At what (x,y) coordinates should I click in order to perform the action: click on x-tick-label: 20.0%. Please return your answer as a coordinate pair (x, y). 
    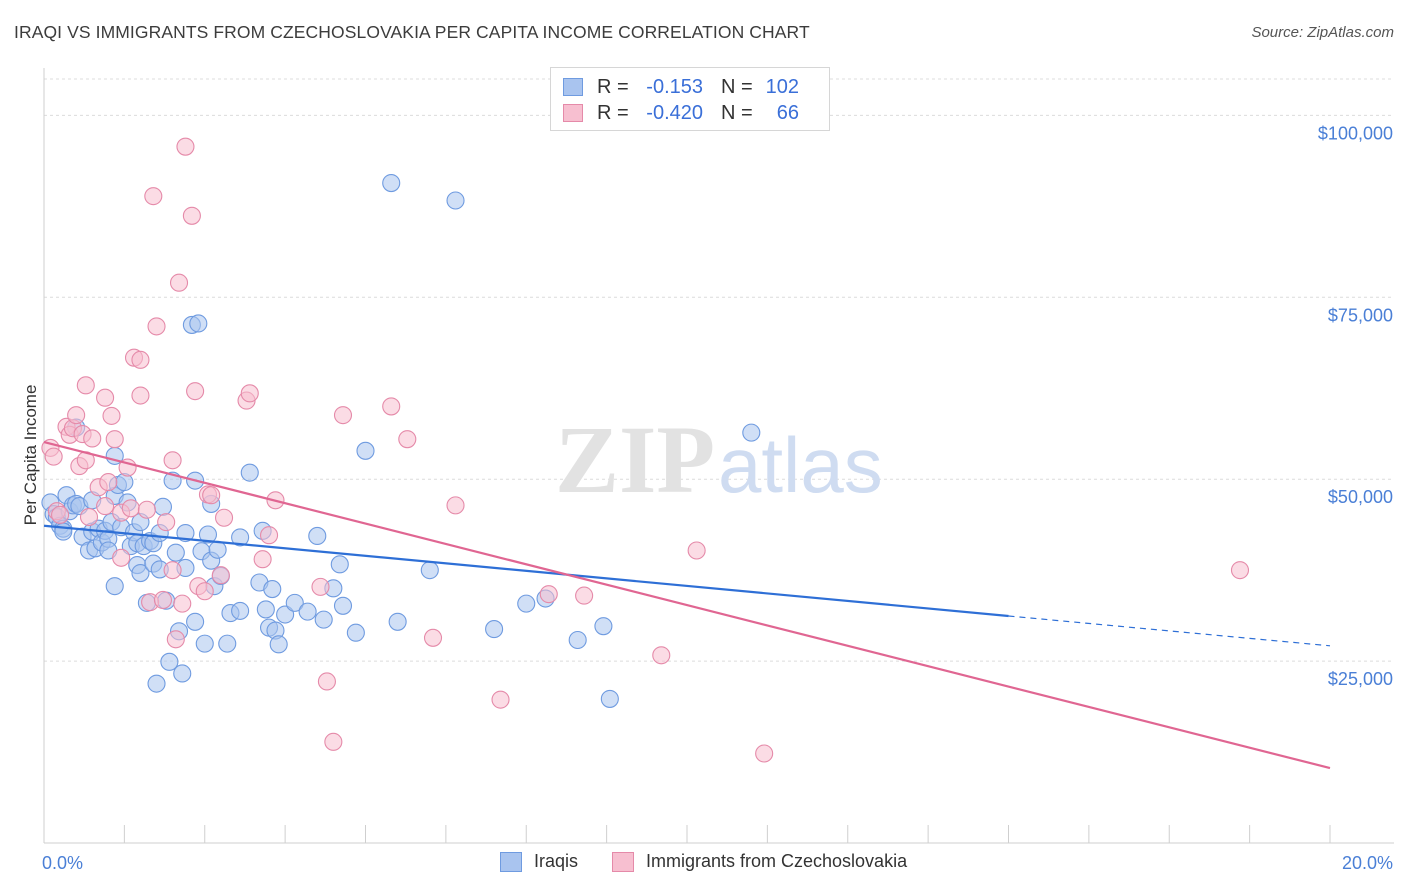
    Looking at the image, I should click on (1367, 863).